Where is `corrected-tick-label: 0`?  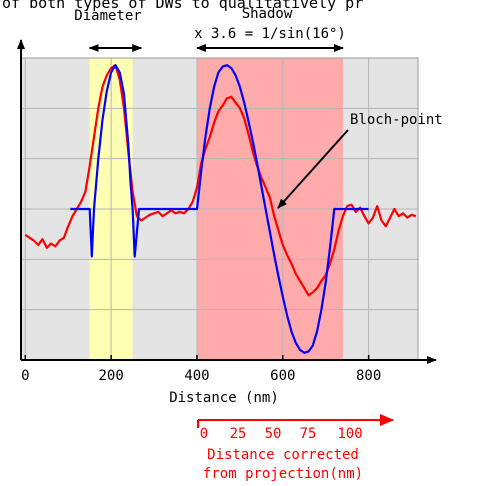 corrected-tick-label: 0 is located at coordinates (204, 434).